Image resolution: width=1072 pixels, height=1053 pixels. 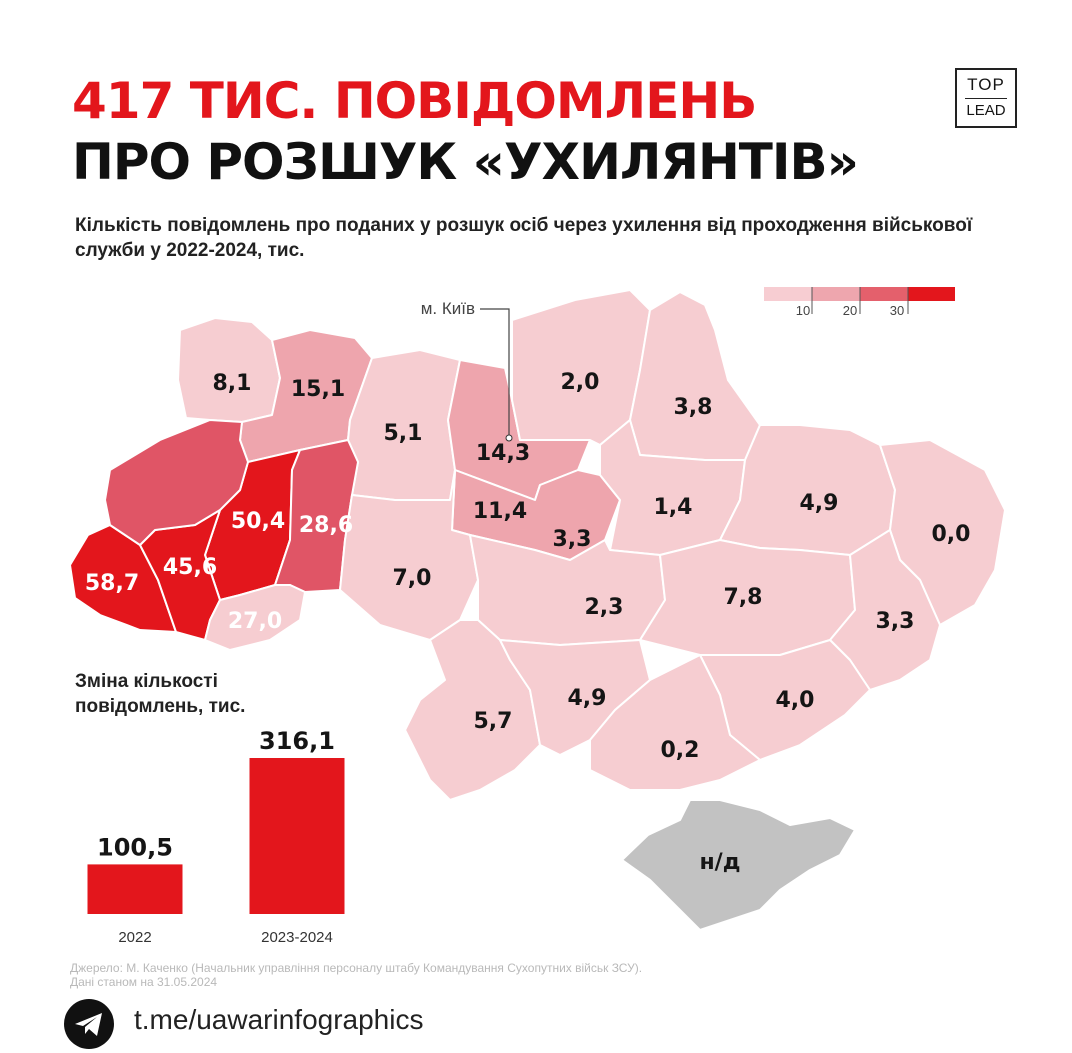 I want to click on region-volyn, so click(x=229, y=370).